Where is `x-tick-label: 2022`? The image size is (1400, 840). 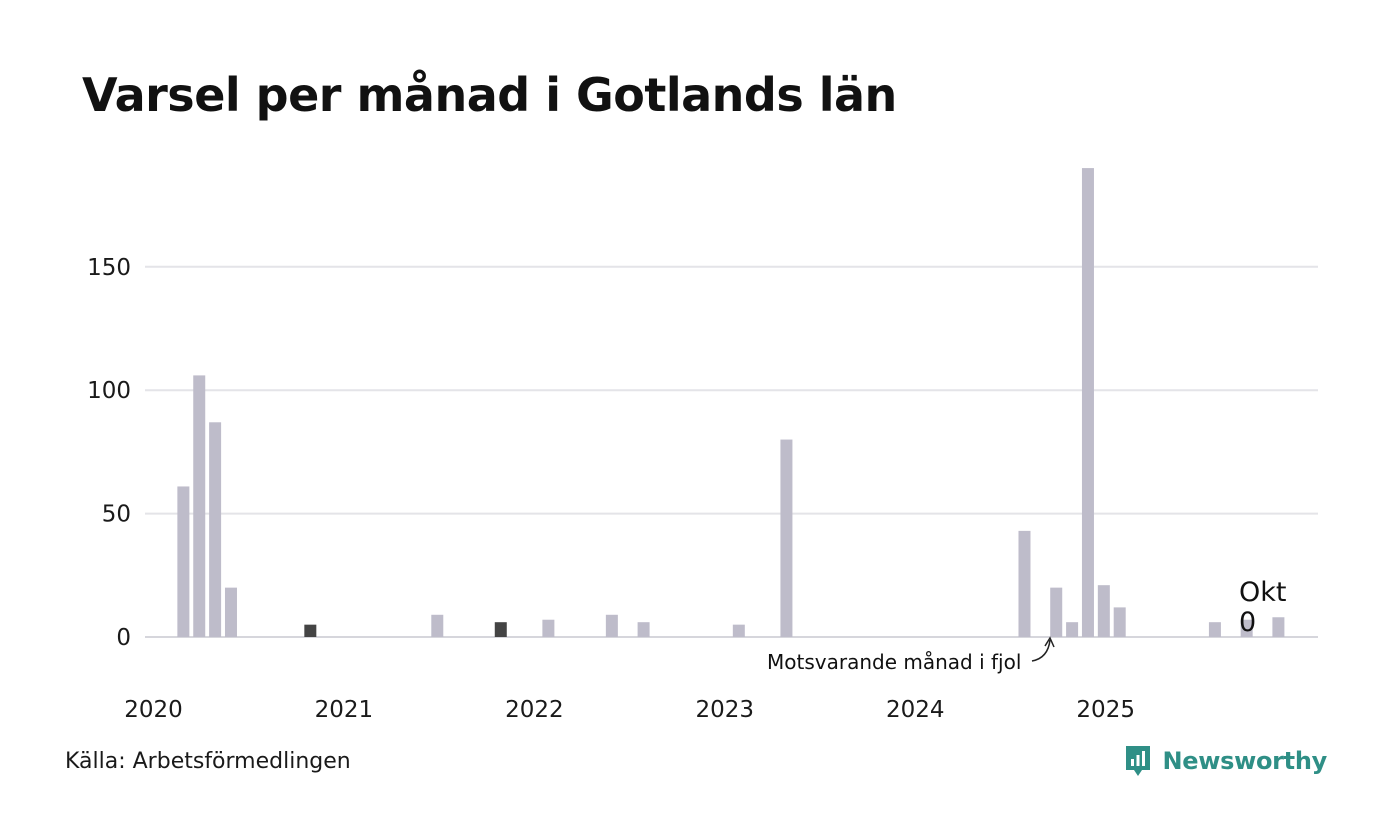 x-tick-label: 2022 is located at coordinates (534, 710).